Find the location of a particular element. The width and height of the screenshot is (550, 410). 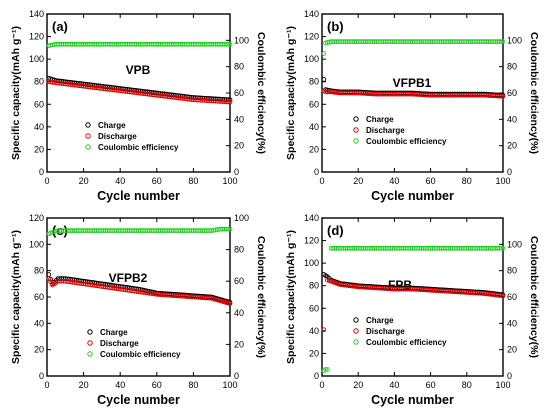

y-left-tick-label: 40 is located at coordinates (314, 127).